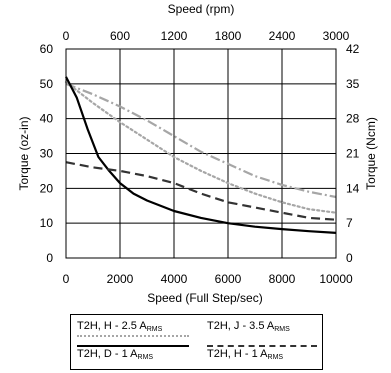 Image resolution: width=391 pixels, height=373 pixels. Describe the element at coordinates (336, 279) in the screenshot. I see `x-tick-label: 10000` at that location.